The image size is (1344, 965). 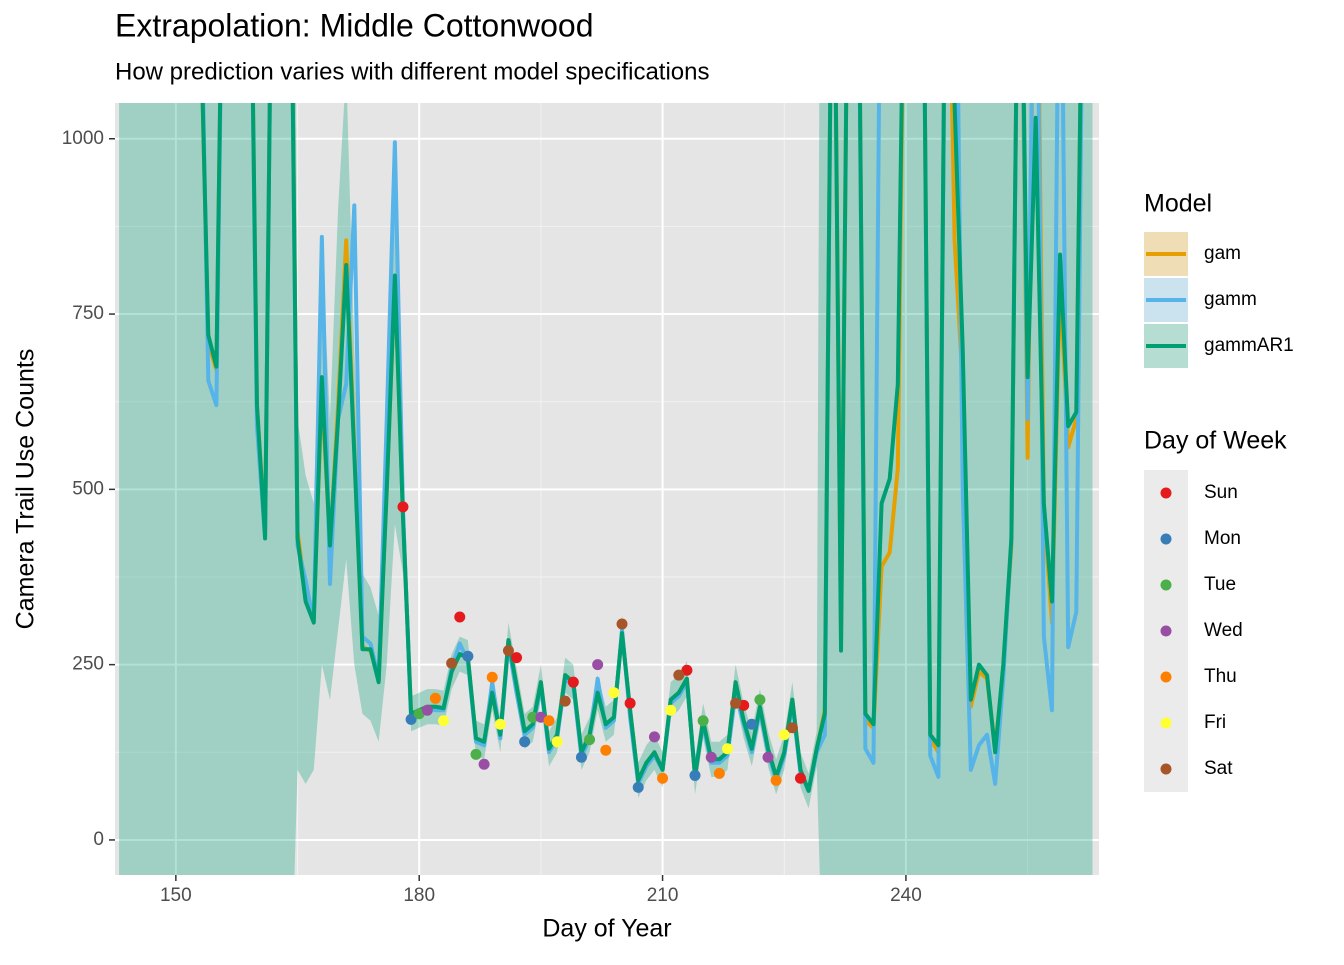 I want to click on legend-label: Wed, so click(x=1223, y=630).